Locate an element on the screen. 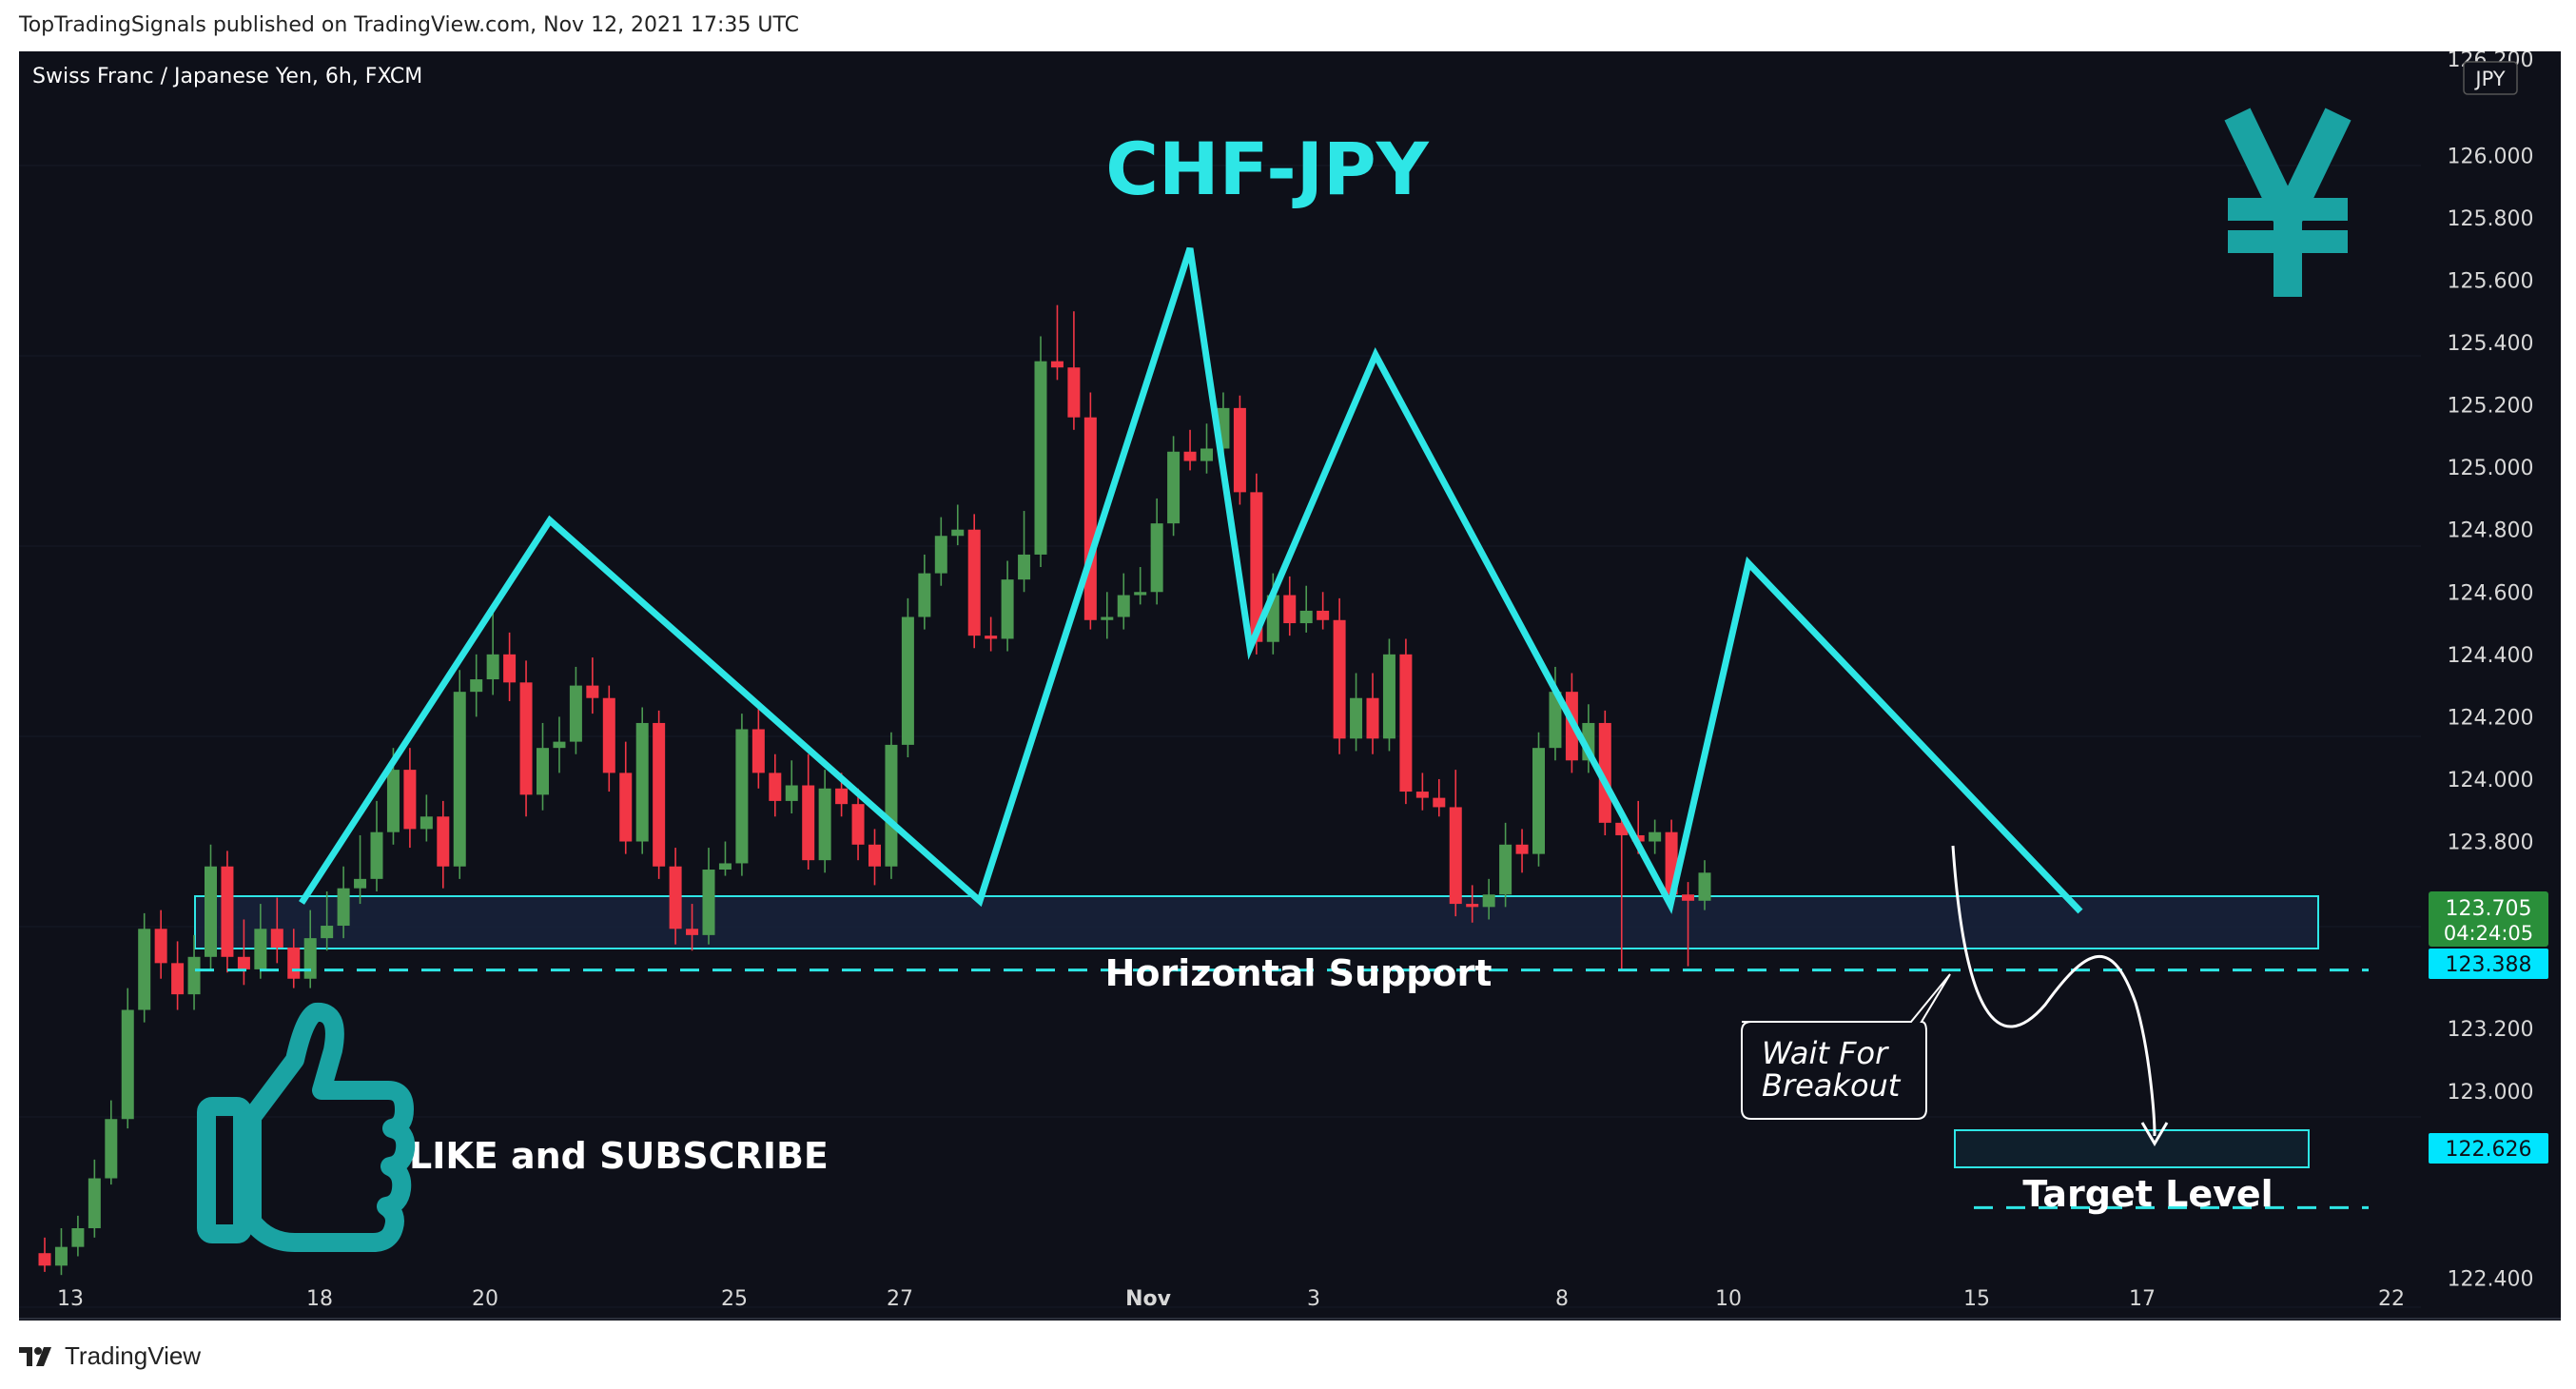 Image resolution: width=2576 pixels, height=1389 pixels. support-label: Horizontal Support is located at coordinates (1299, 973).